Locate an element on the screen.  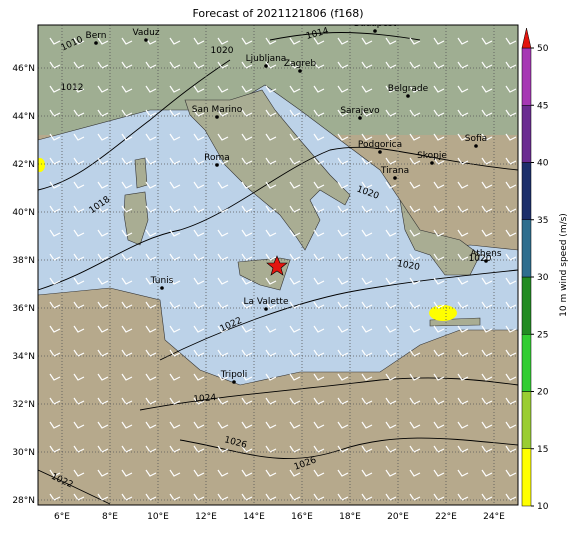
corsica is located at coordinates (141, 173).